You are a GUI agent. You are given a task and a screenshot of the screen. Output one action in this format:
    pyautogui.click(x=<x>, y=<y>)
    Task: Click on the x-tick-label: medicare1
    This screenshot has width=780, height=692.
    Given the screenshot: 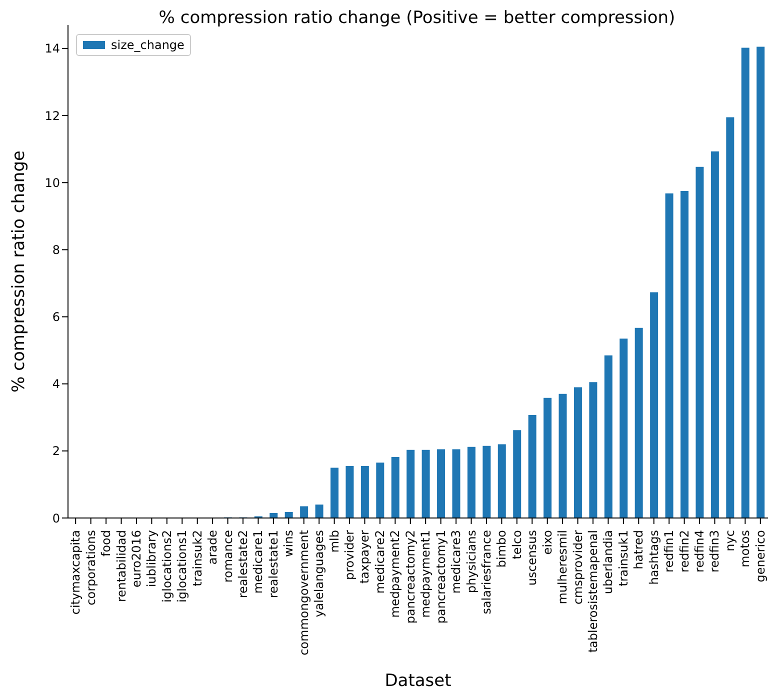 What is the action you would take?
    pyautogui.click(x=258, y=562)
    